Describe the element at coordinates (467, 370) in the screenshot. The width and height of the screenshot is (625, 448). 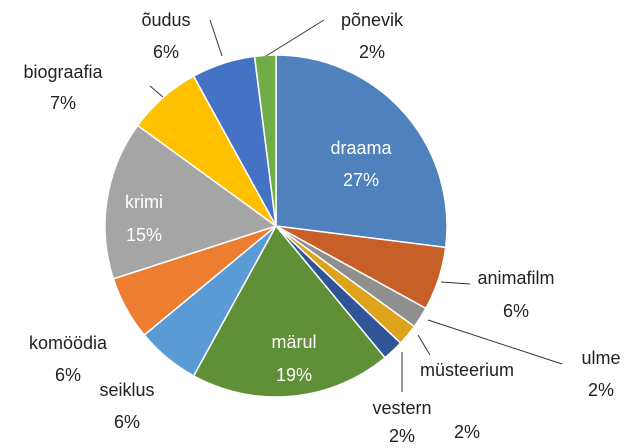
I see `category-label: müsteerium` at that location.